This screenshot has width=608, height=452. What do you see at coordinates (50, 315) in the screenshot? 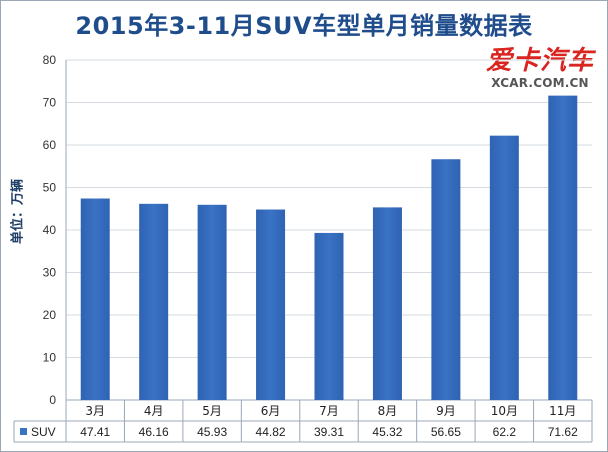
I see `y-tick-label: 20` at bounding box center [50, 315].